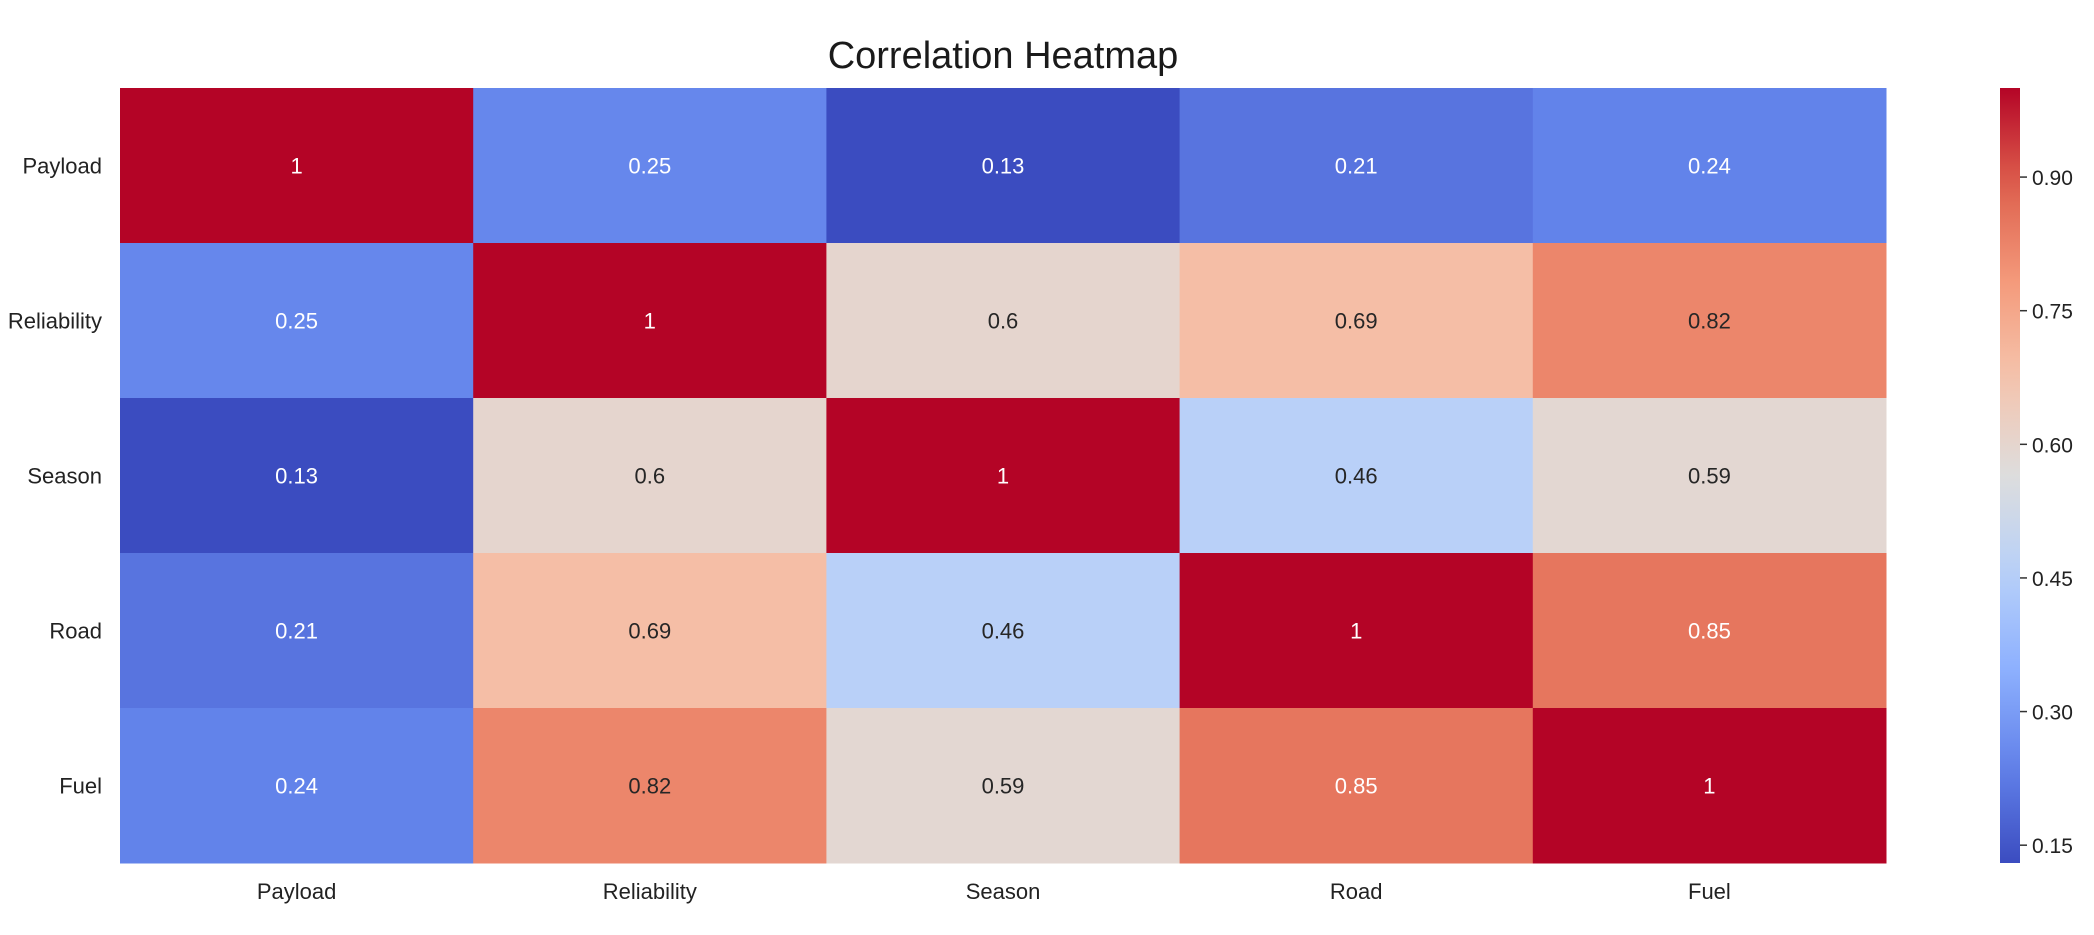 The height and width of the screenshot is (935, 2094). I want to click on heatmap-annotation-4-0: 0.24, so click(296, 786).